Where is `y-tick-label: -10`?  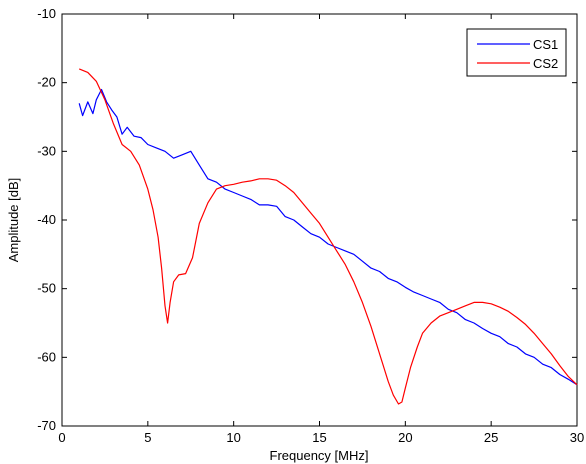
y-tick-label: -10 is located at coordinates (46, 13).